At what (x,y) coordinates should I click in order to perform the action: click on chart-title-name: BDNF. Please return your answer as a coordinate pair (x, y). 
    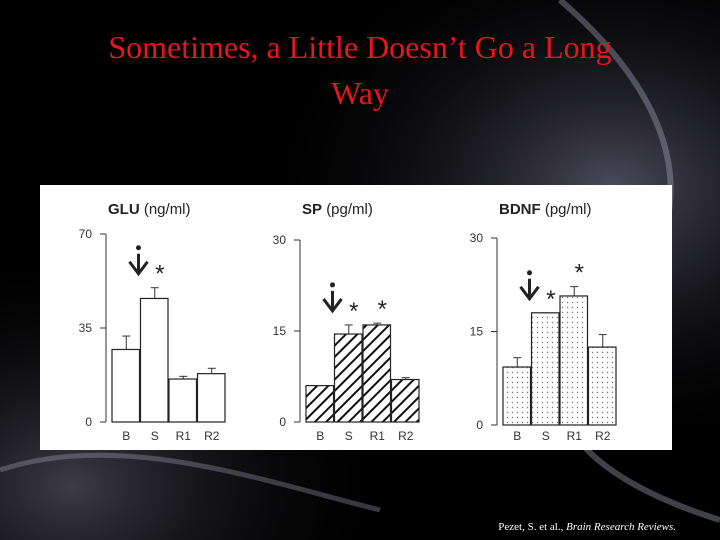
    Looking at the image, I should click on (520, 209).